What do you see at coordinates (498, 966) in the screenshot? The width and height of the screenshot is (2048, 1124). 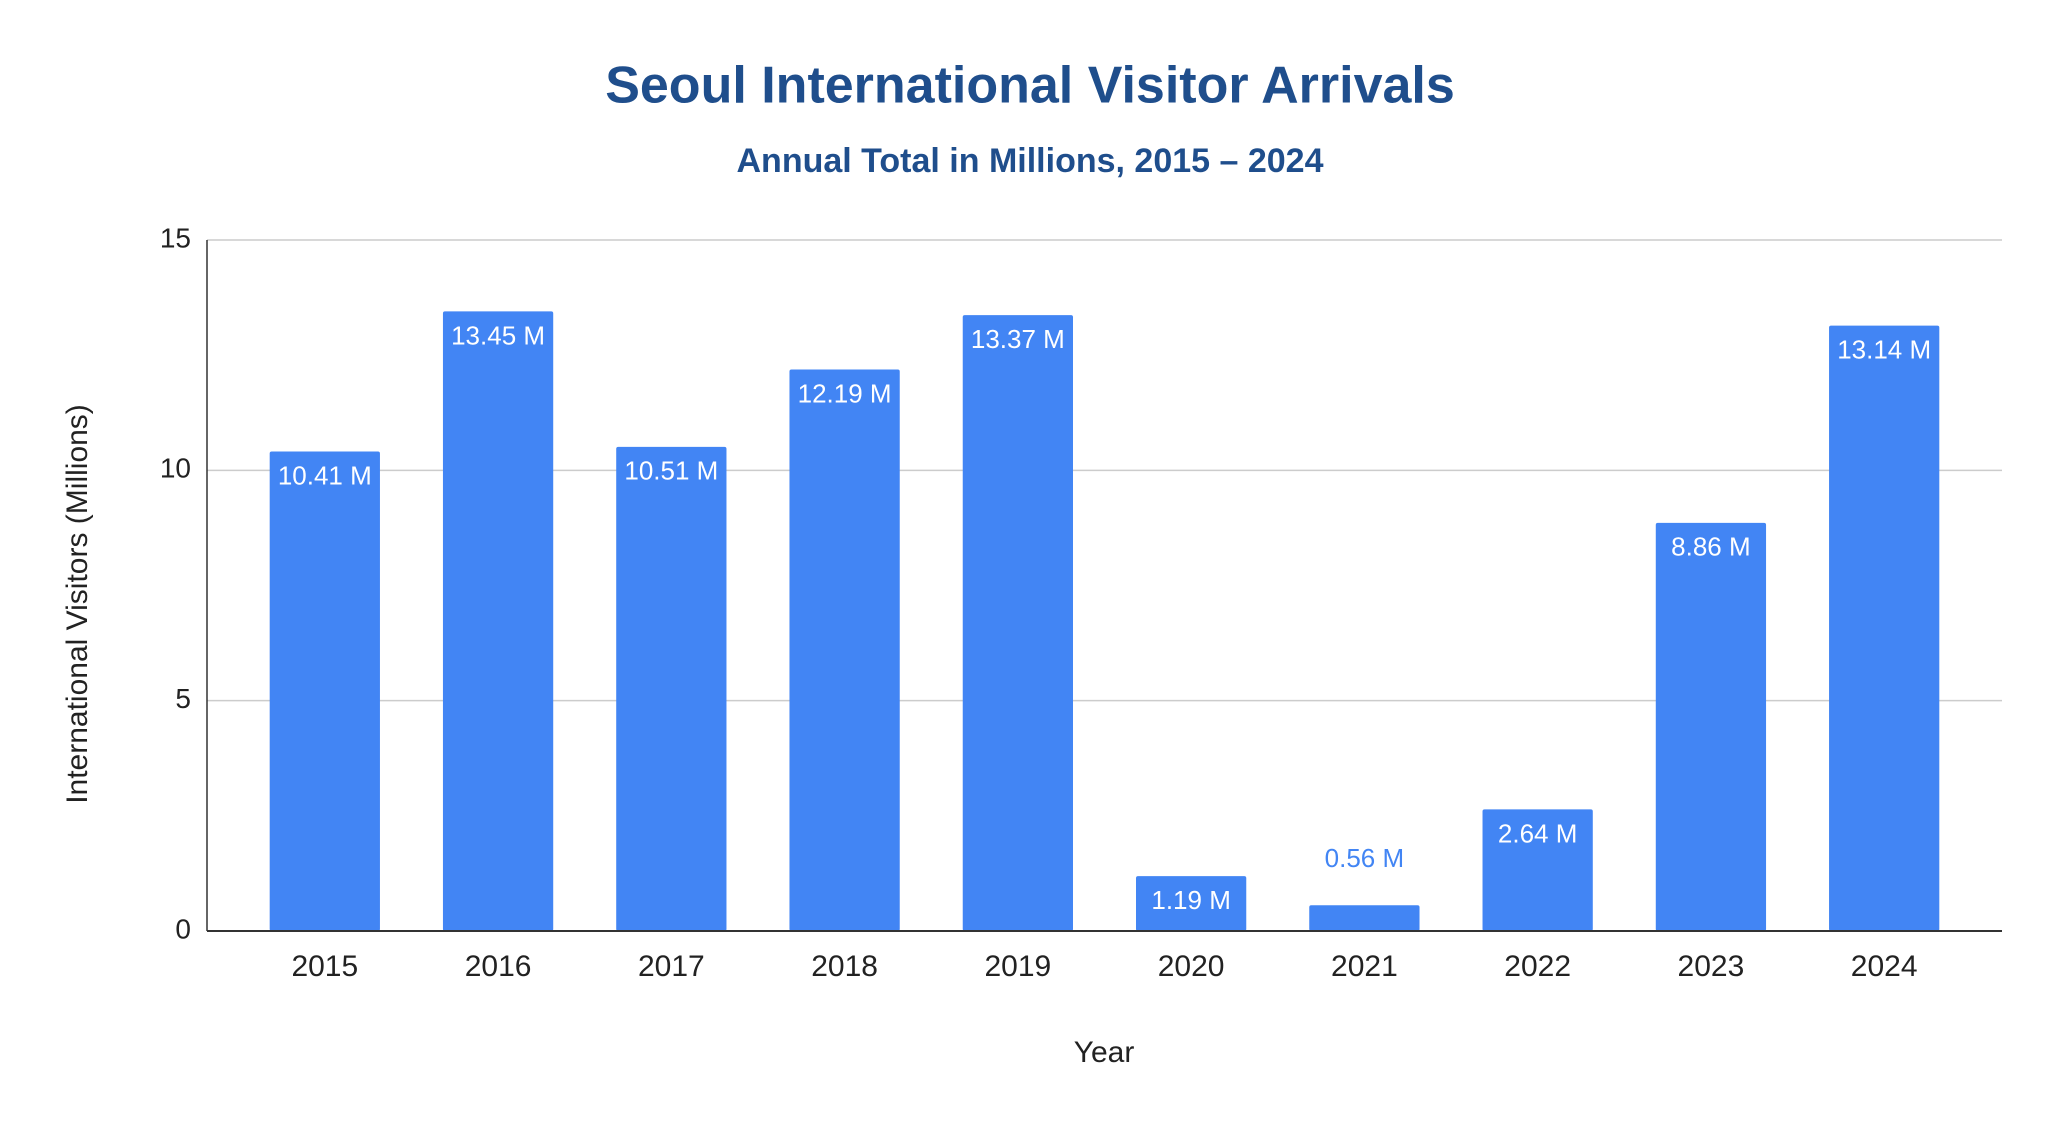 I see `x-tick-label: 2016` at bounding box center [498, 966].